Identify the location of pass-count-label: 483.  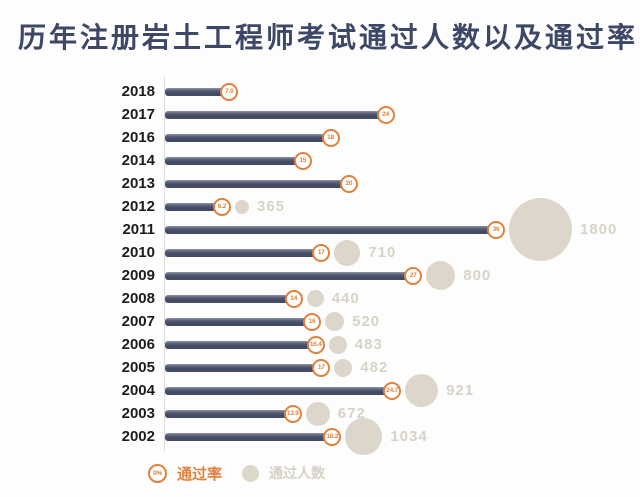
(368, 344).